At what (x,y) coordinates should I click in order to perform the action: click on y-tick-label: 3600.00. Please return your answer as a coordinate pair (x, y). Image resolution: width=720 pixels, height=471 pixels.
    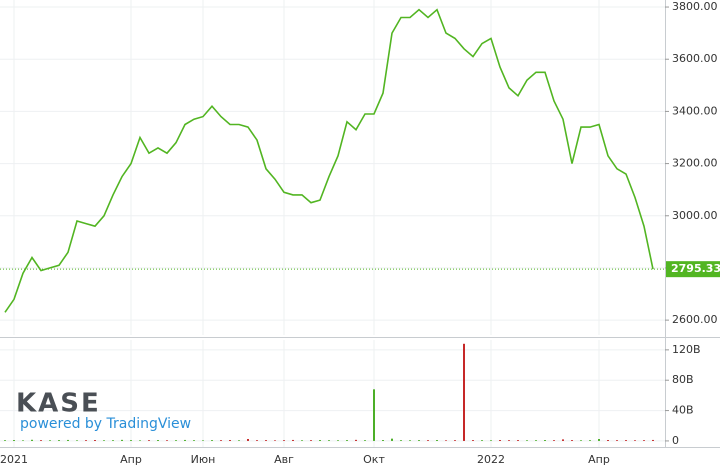
    Looking at the image, I should click on (695, 58).